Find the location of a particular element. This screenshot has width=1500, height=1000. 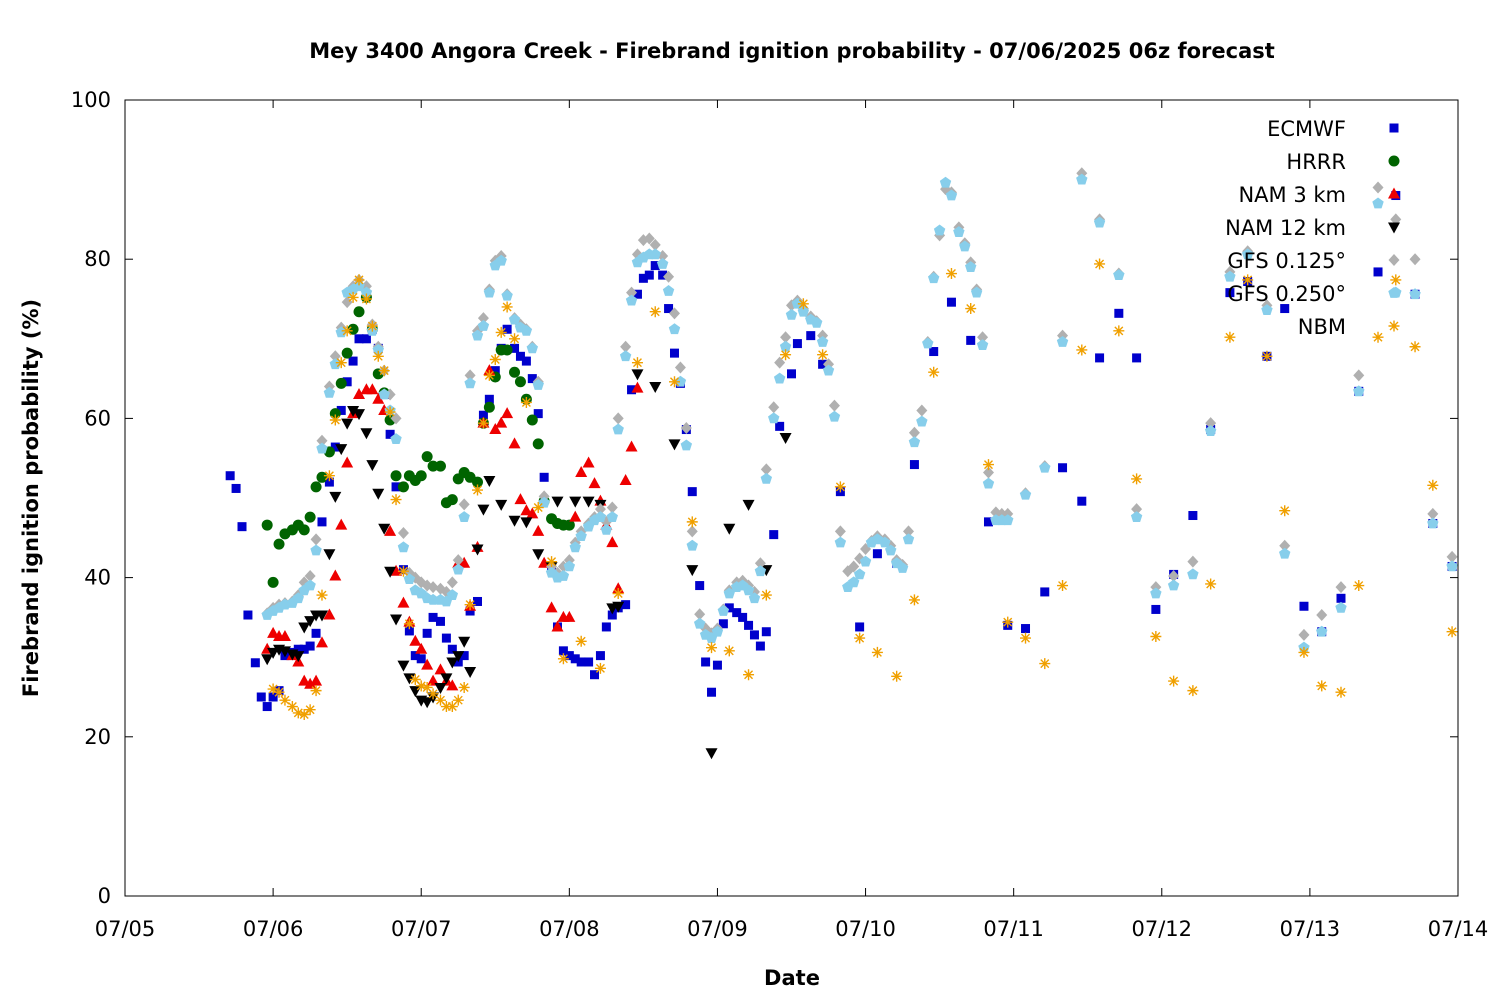

y-tick-label: 80 is located at coordinates (97, 259).